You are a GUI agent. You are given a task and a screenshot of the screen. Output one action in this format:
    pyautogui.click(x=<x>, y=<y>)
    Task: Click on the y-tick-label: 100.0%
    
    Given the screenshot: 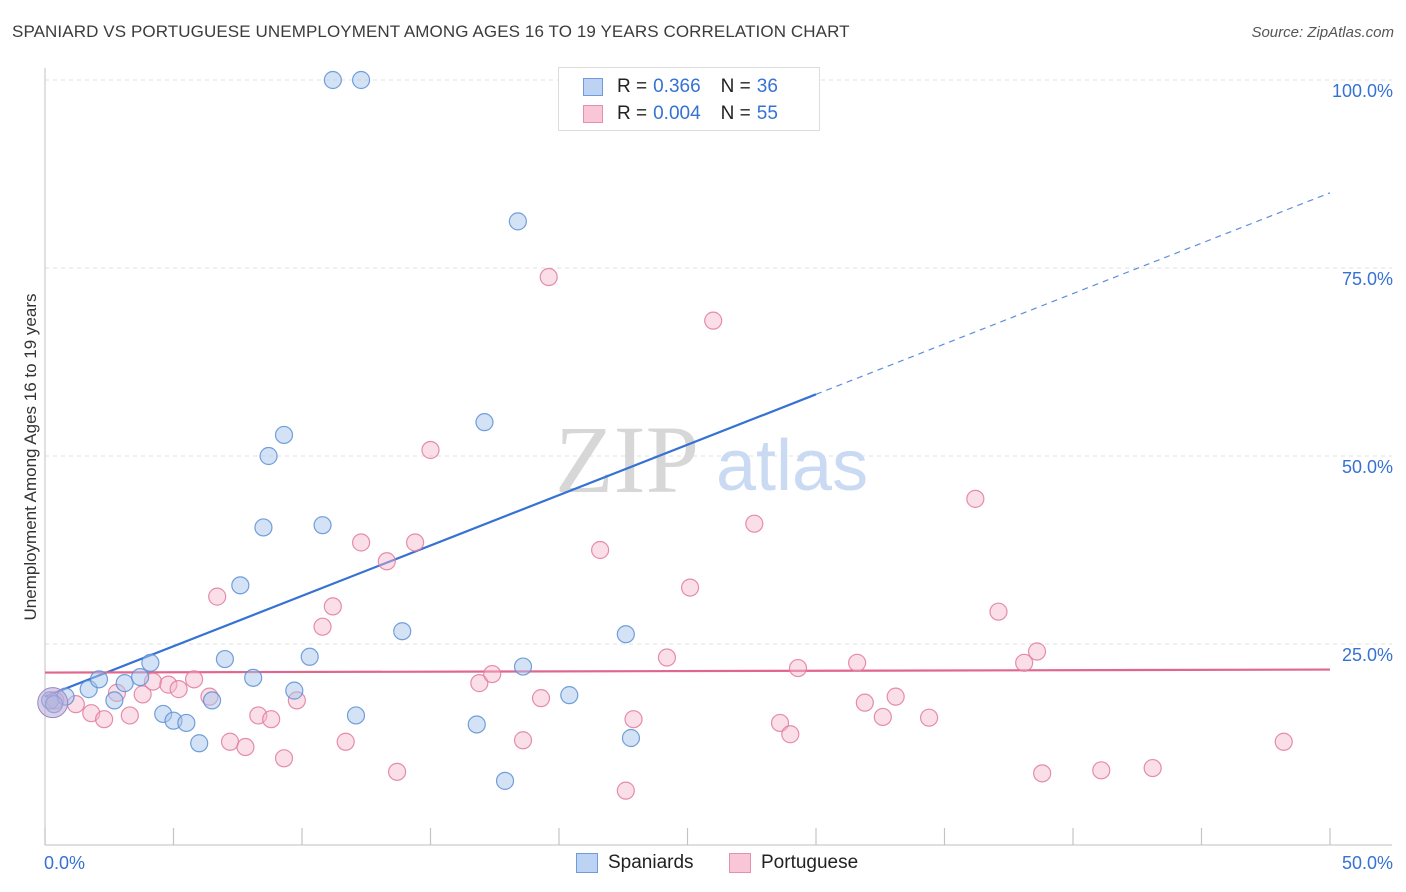 What is the action you would take?
    pyautogui.click(x=1362, y=91)
    